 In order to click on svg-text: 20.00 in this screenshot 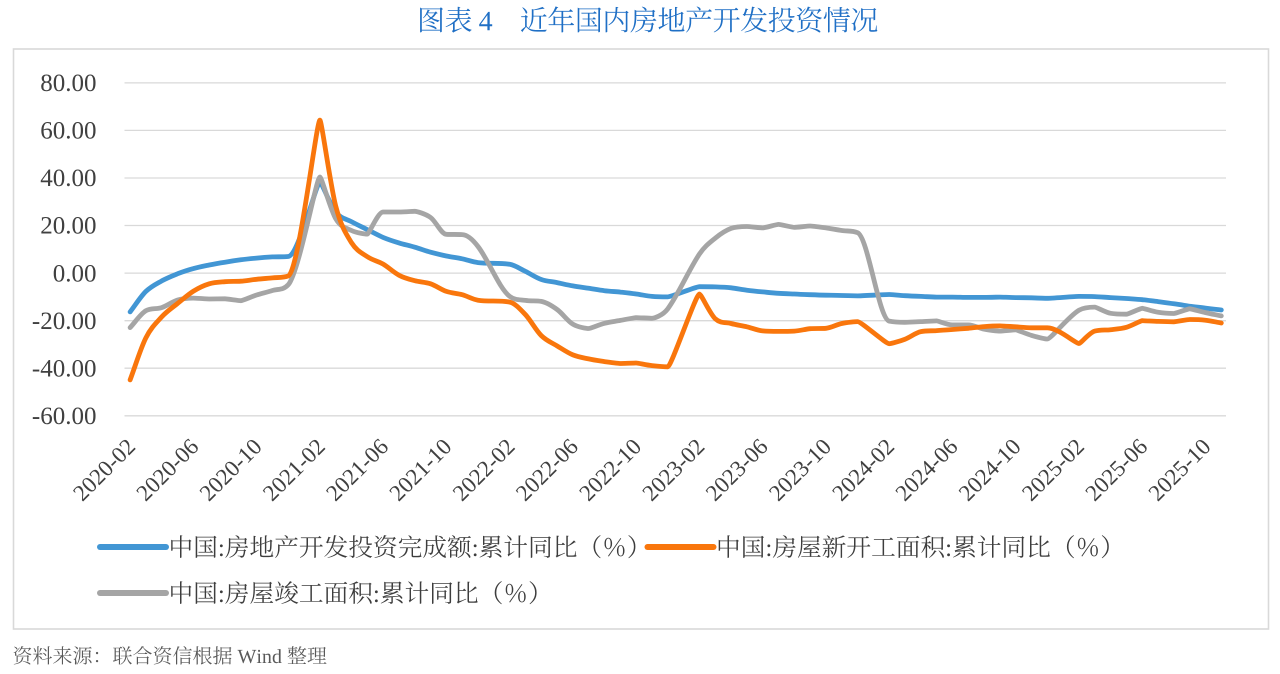, I will do `click(68, 226)`.